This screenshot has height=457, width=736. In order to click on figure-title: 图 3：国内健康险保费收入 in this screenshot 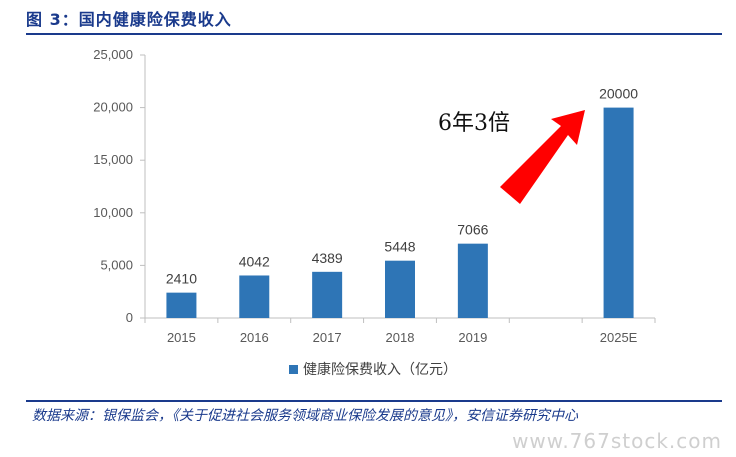, I will do `click(129, 19)`.